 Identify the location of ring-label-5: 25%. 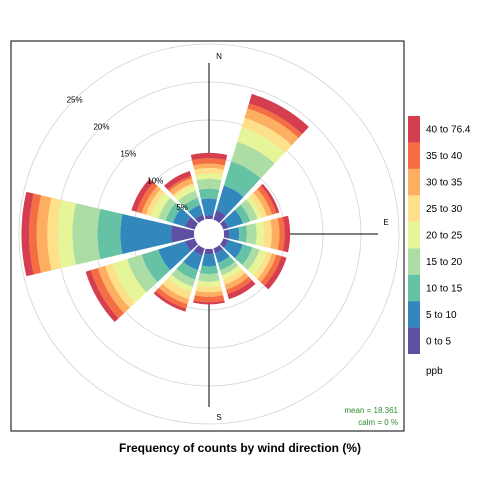
(75, 100).